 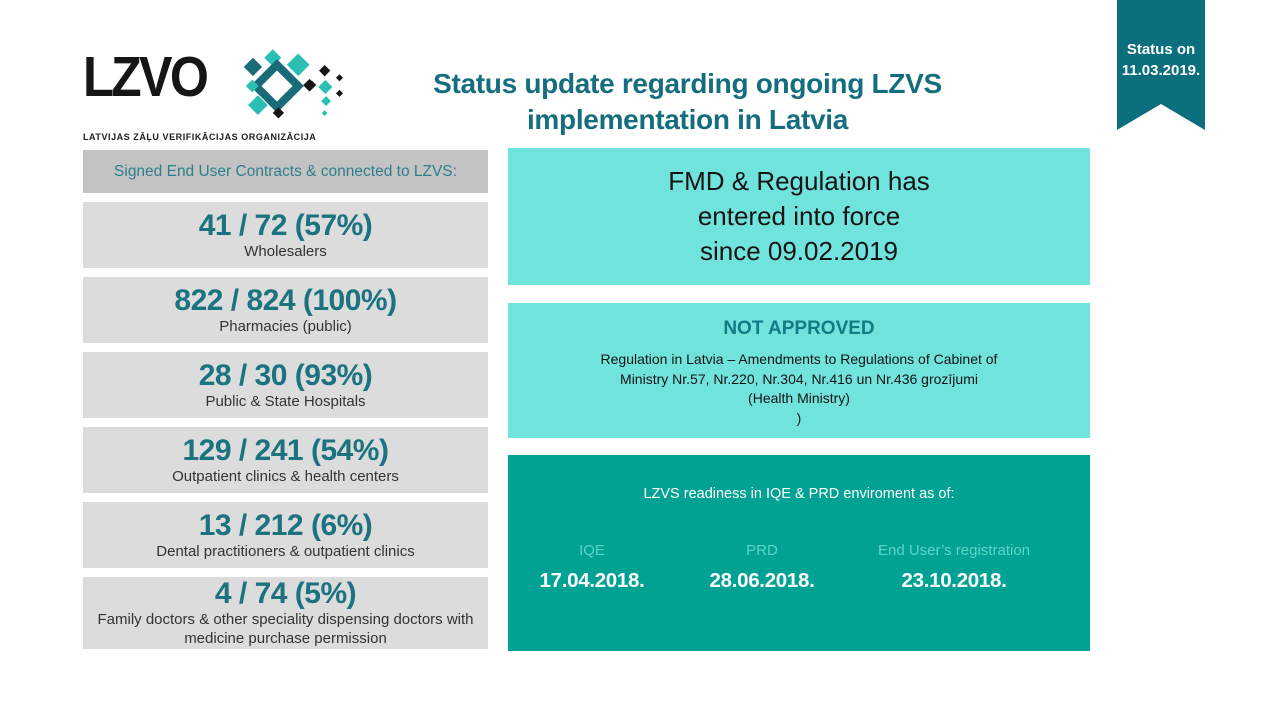 I want to click on ribbon-line1: Status on, so click(x=1161, y=49).